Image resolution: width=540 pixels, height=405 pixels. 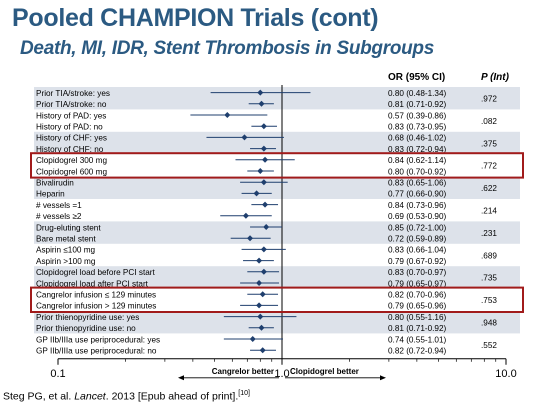 I want to click on or-value: 0.83 (0.73-0.95), so click(x=417, y=127).